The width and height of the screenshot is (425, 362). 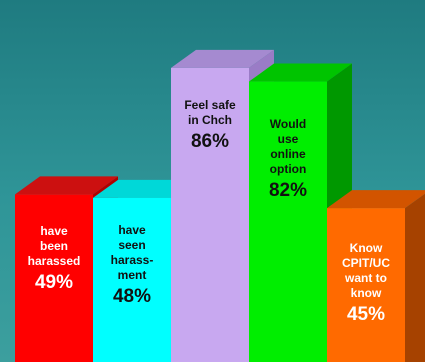 I want to click on bar-label-5: Know CPIT/UC want to know 45%, so click(x=366, y=284).